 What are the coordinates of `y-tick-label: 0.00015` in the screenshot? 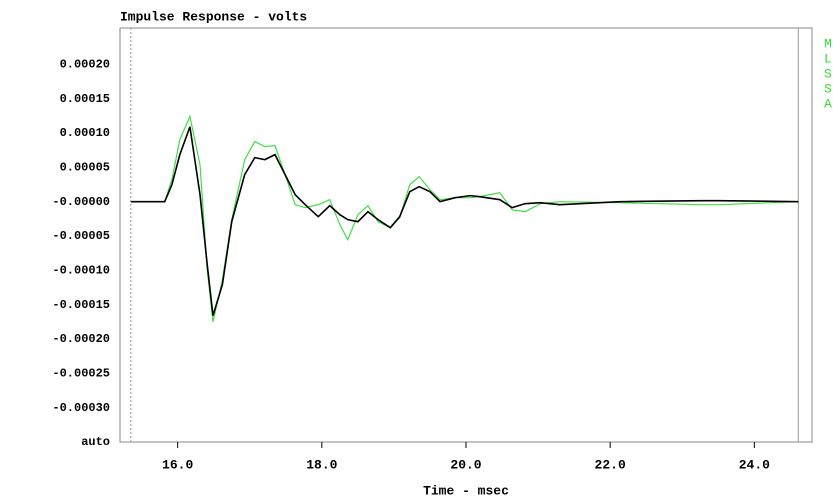 It's located at (85, 99).